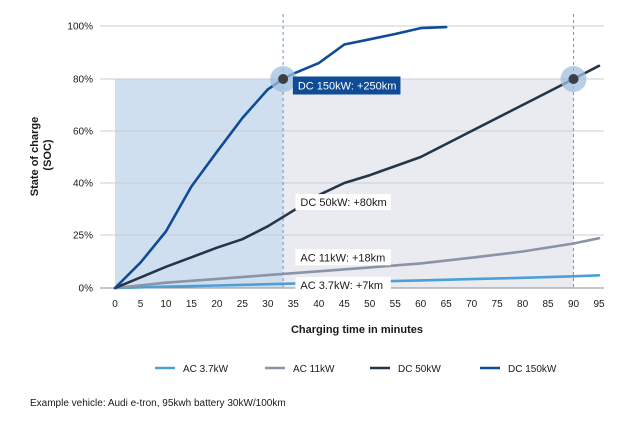 The image size is (641, 428). I want to click on x-tick-label: 30, so click(268, 304).